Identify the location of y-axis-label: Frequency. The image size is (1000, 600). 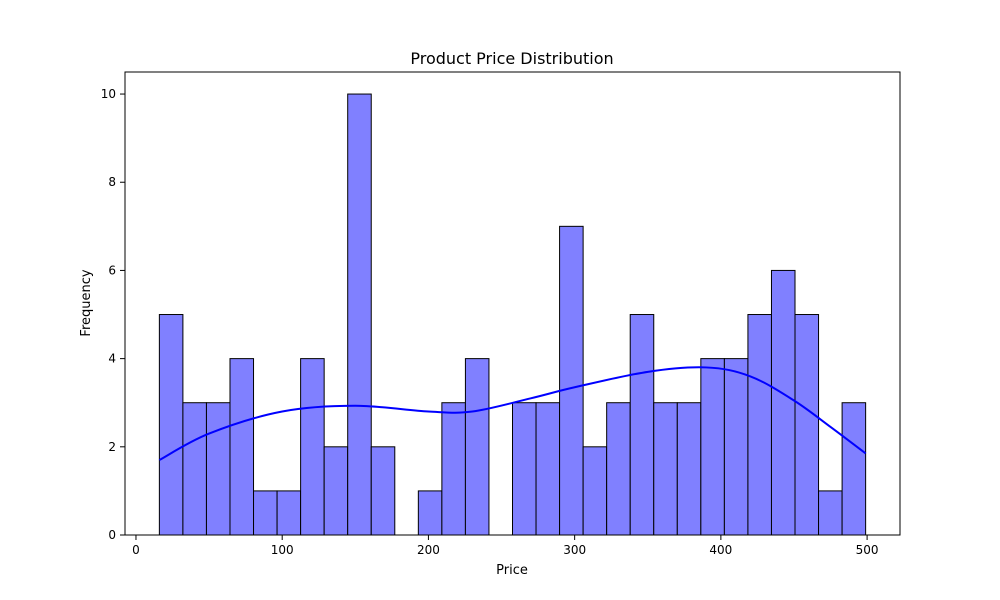
(86, 302).